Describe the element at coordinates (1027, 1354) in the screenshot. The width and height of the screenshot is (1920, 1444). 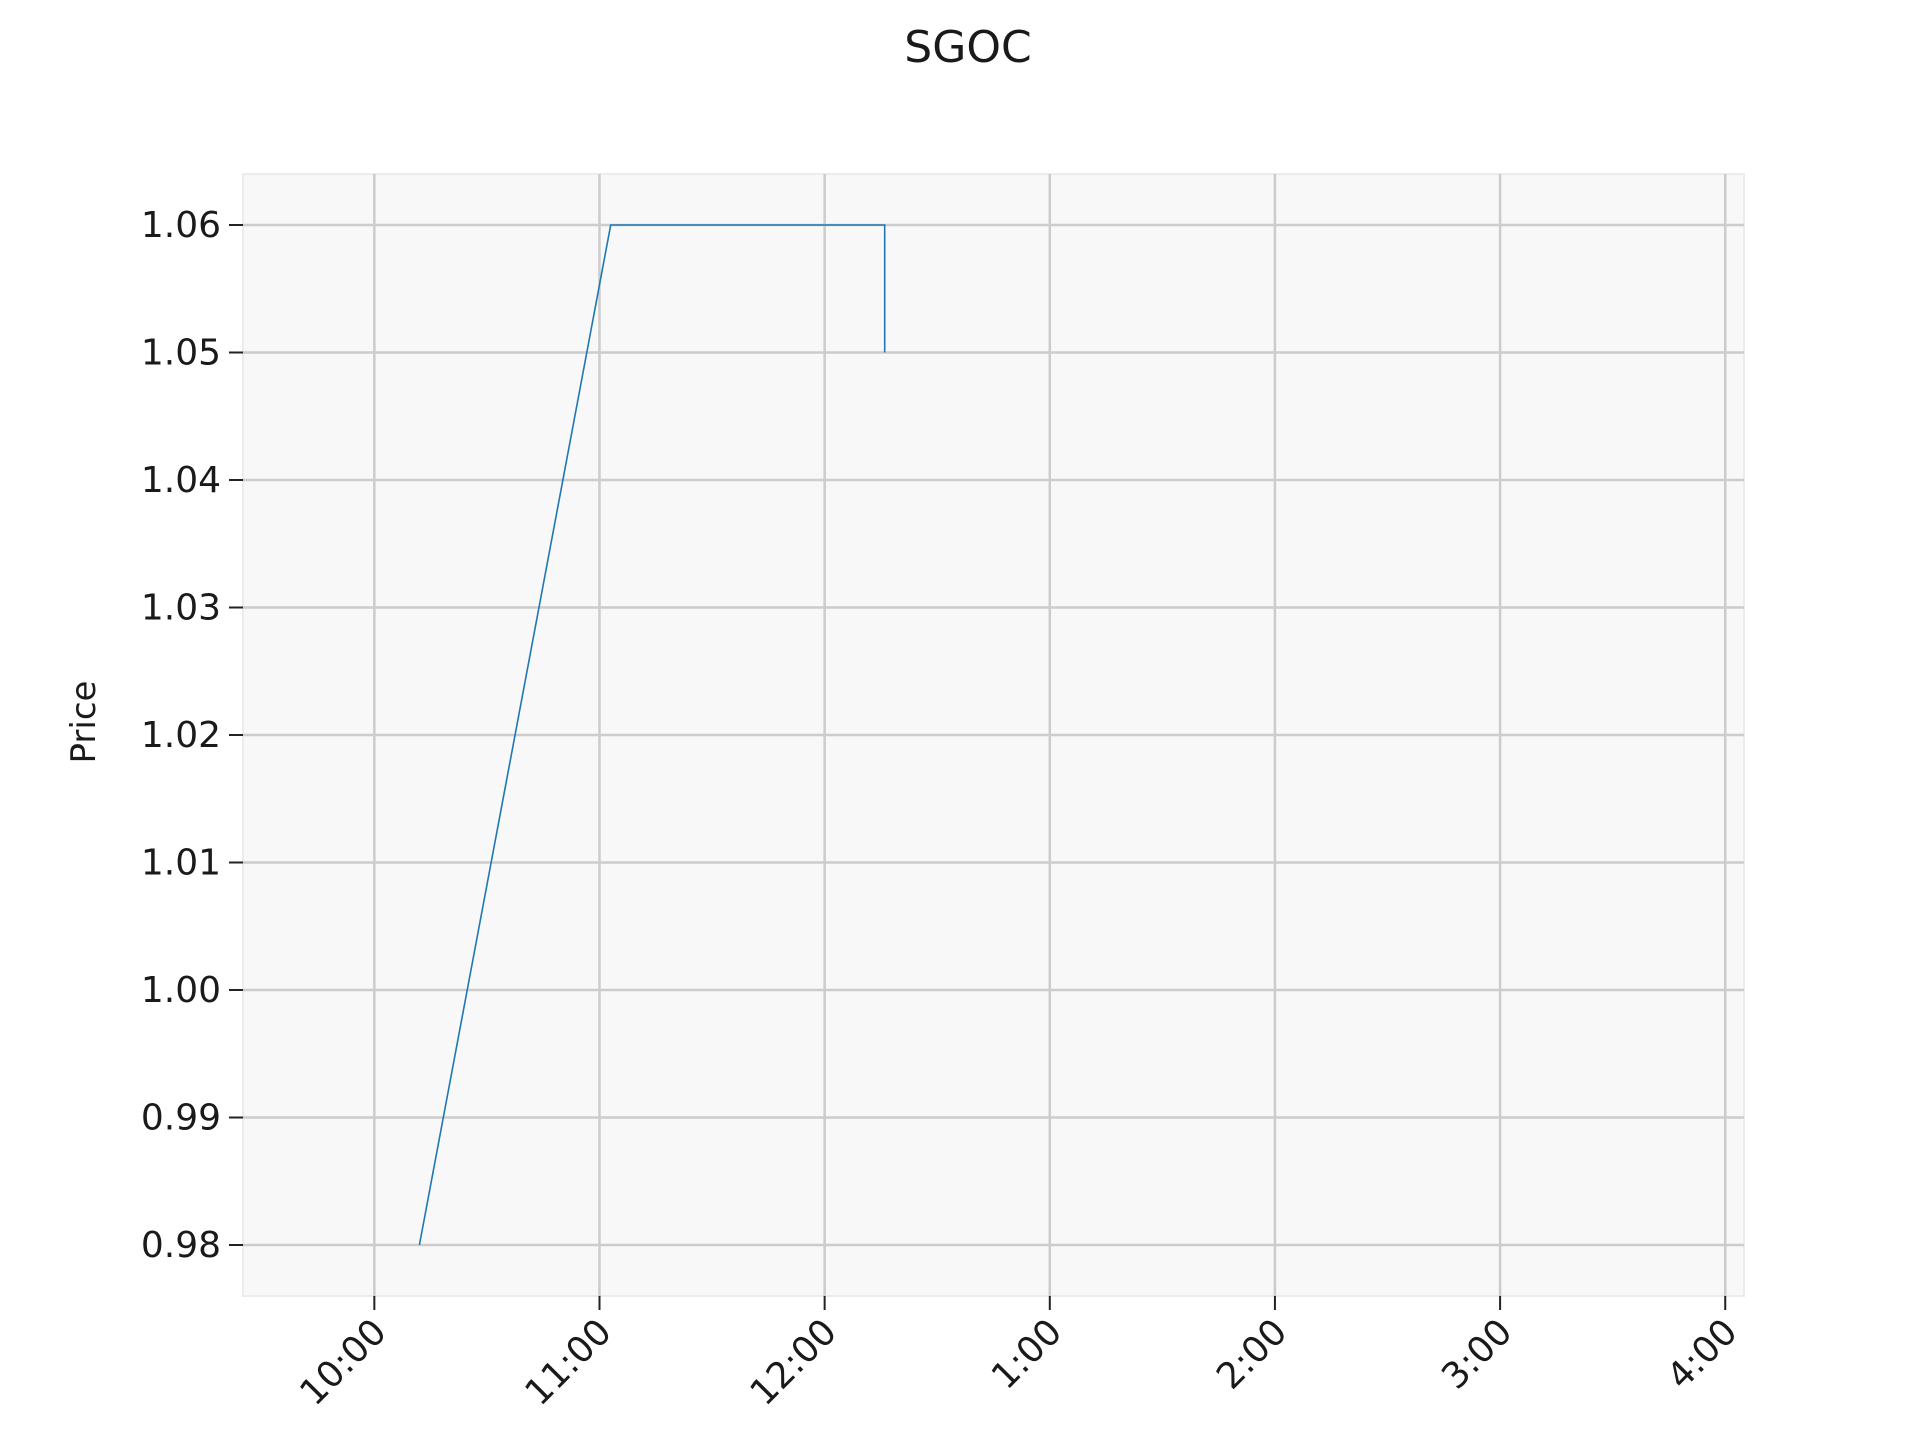
I see `x-tick-label: 1:00` at that location.